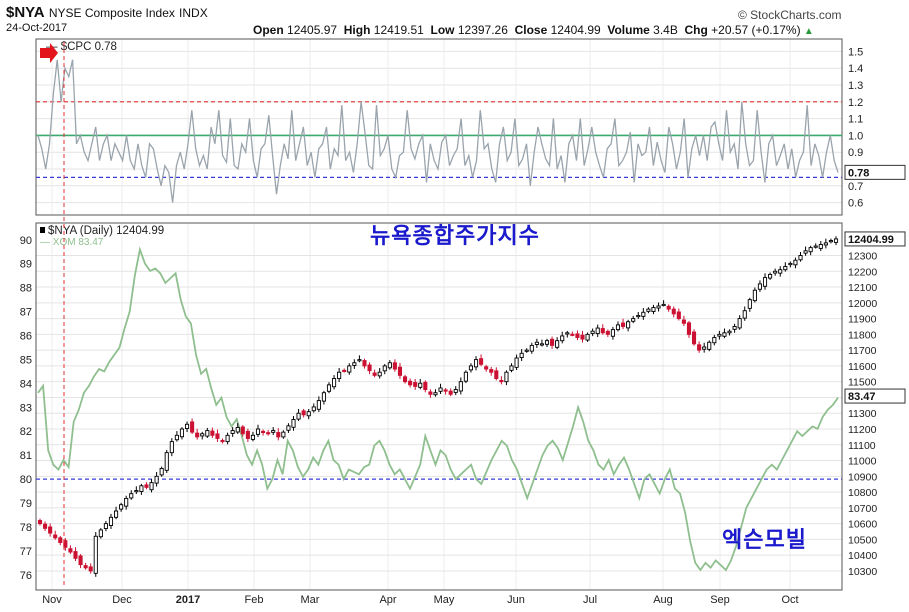  What do you see at coordinates (862, 509) in the screenshot?
I see `nya-y-tick: 10700` at bounding box center [862, 509].